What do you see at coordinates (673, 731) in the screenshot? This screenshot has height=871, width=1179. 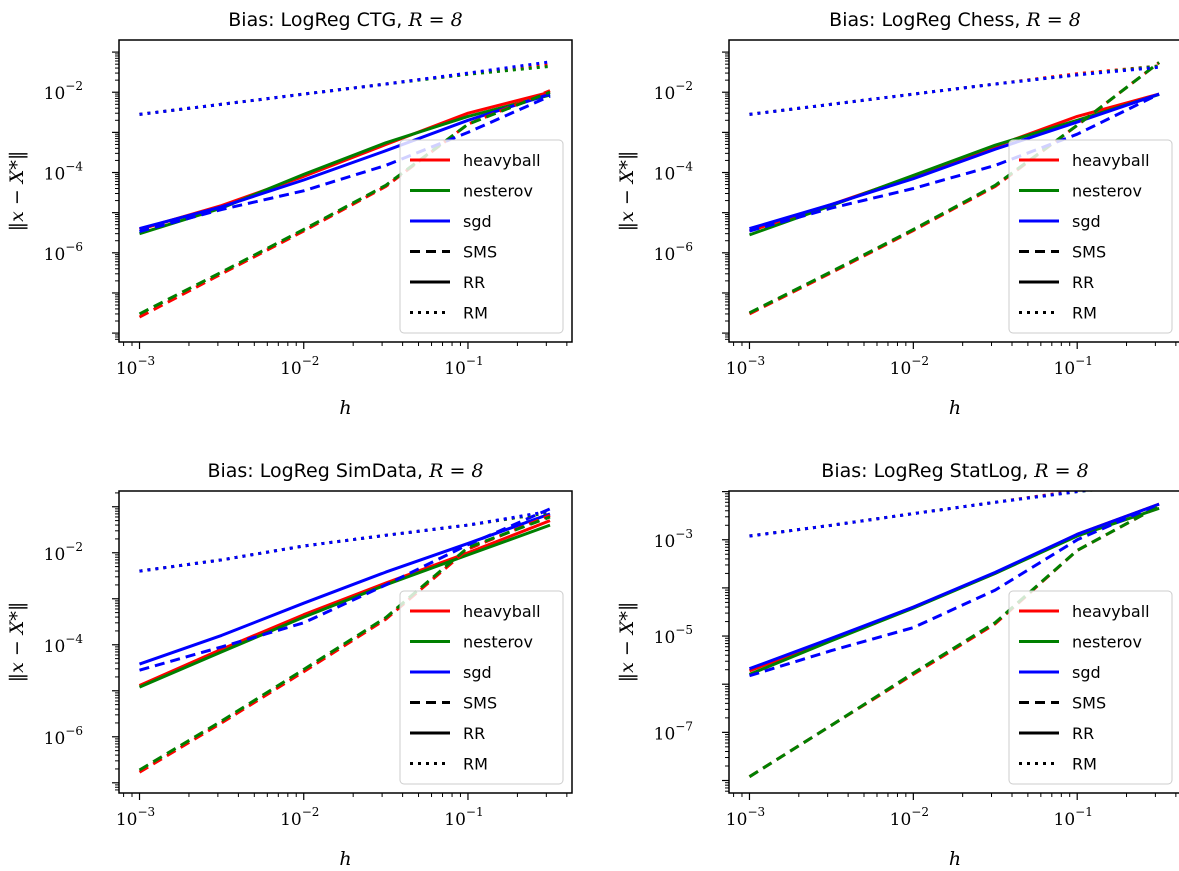 I see `y-tick-label: 10⁻⁷` at bounding box center [673, 731].